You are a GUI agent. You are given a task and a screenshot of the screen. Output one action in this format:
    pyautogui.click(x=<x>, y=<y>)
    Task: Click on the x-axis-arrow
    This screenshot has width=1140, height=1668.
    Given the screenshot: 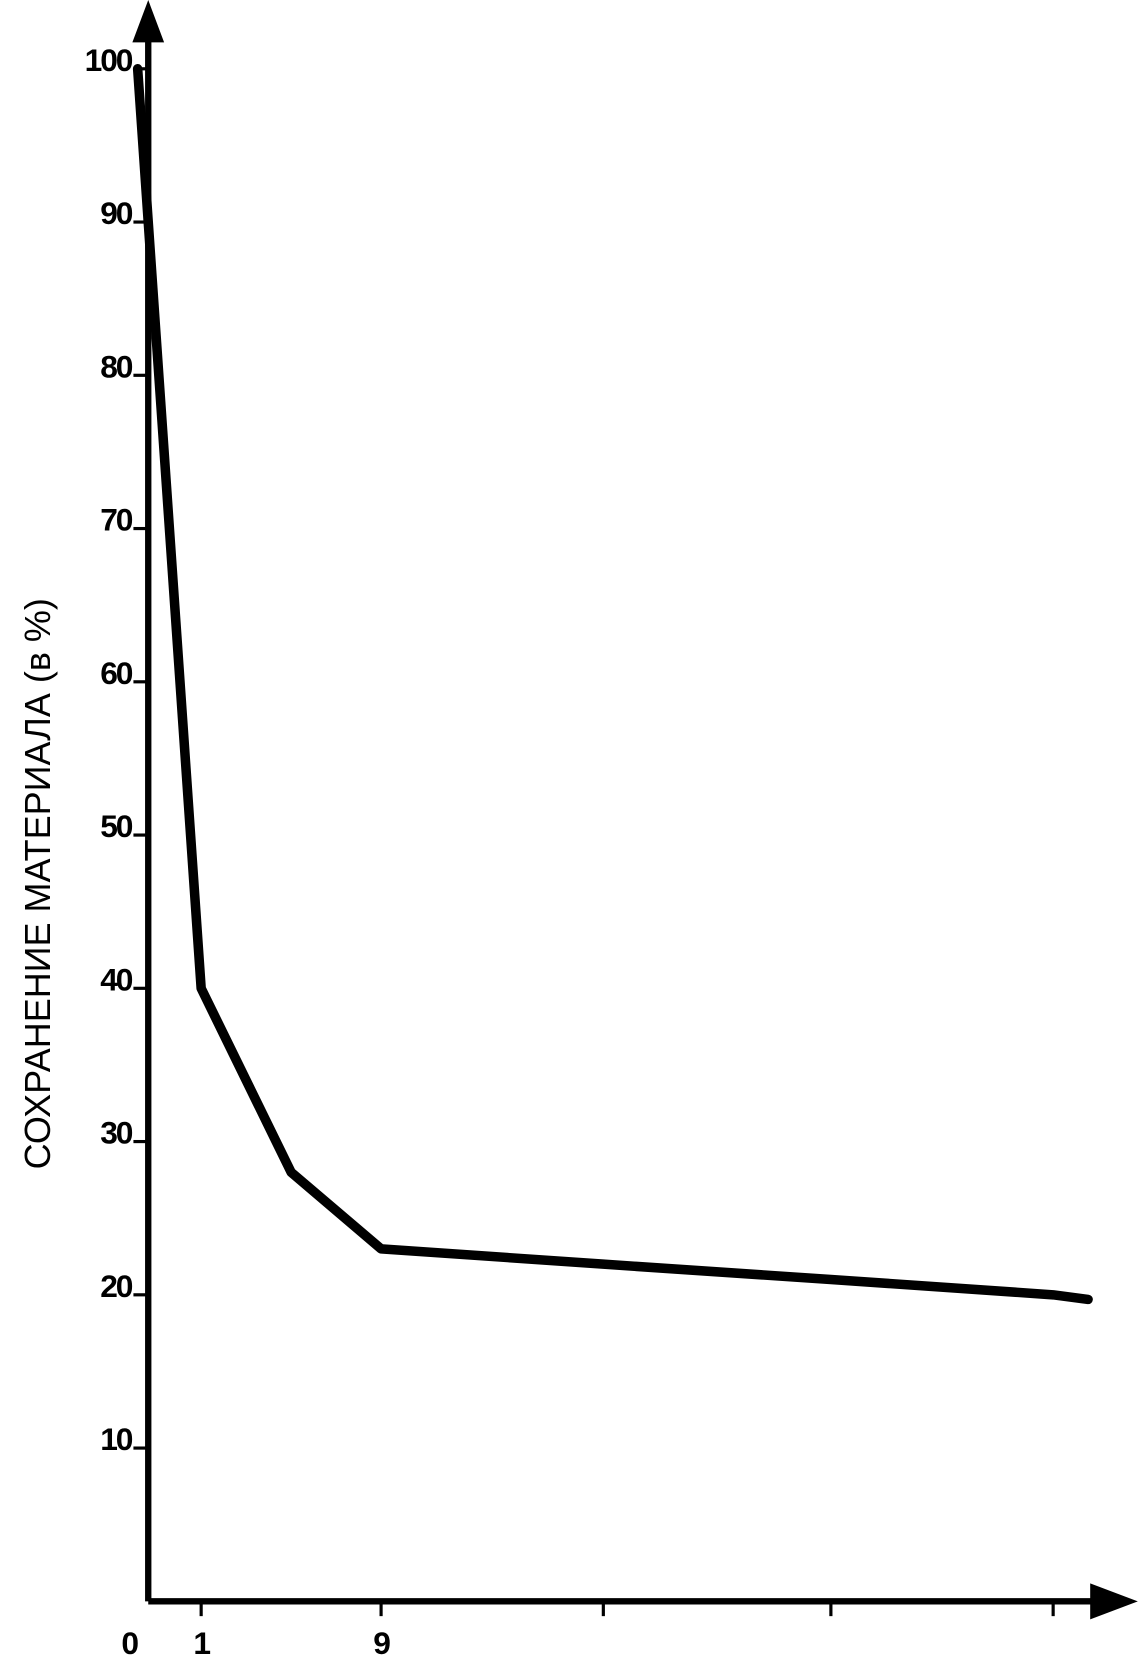 What is the action you would take?
    pyautogui.click(x=1114, y=1601)
    